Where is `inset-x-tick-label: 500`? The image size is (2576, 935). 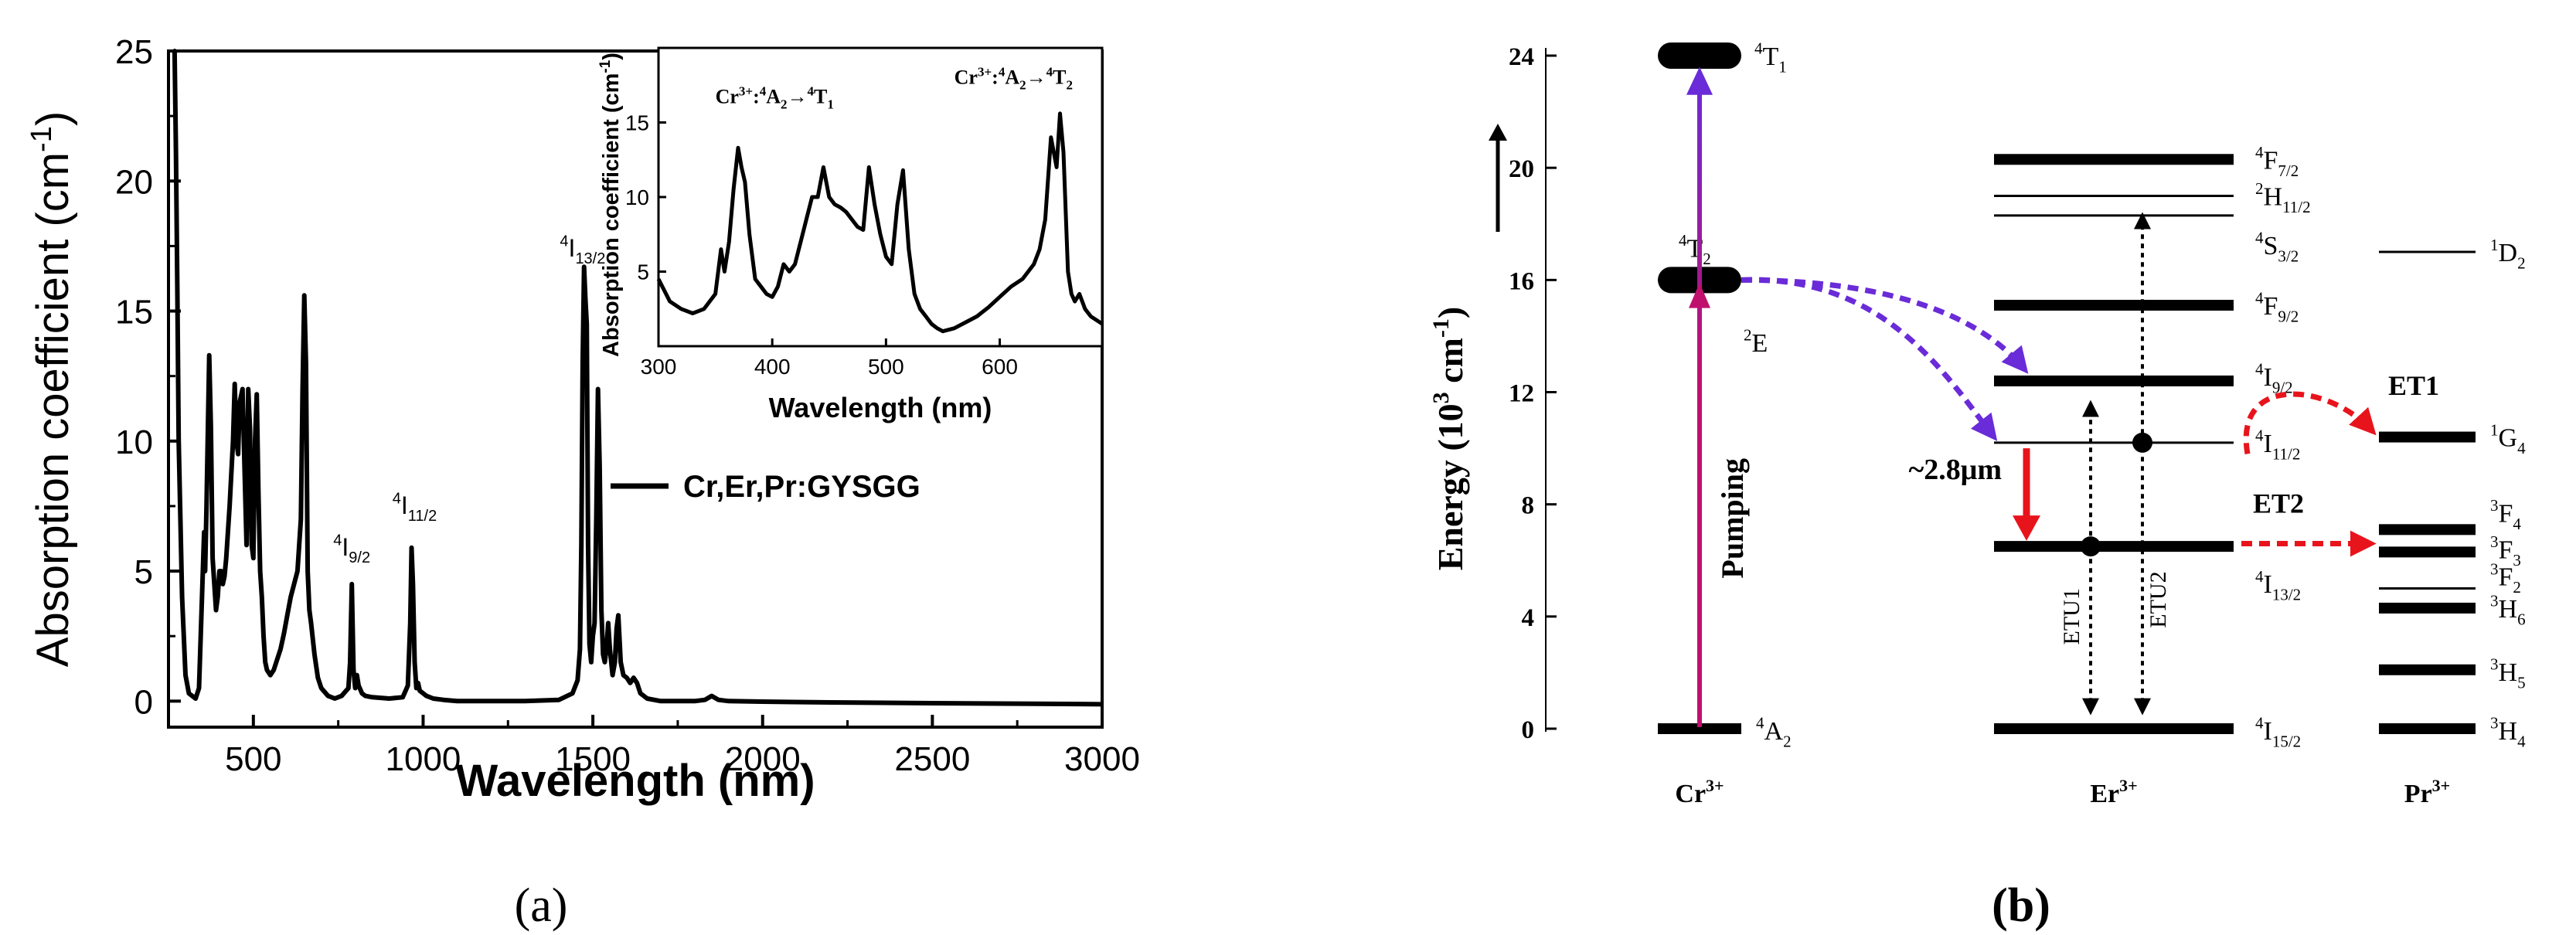
inset-x-tick-label: 500 is located at coordinates (886, 367).